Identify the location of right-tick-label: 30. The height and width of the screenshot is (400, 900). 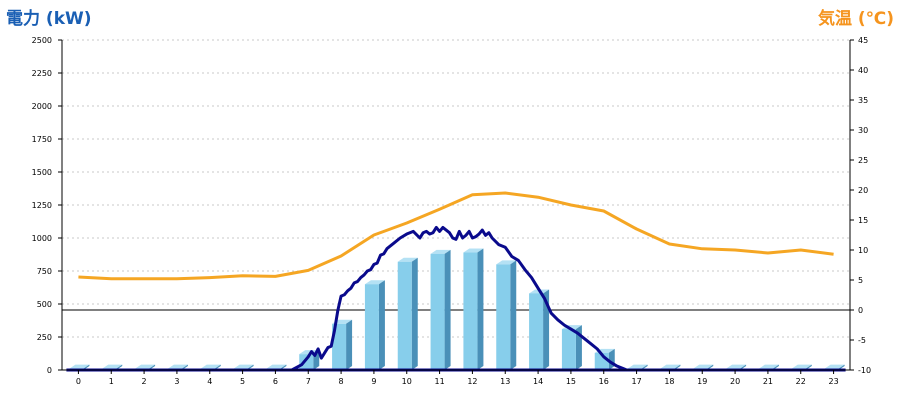
(863, 130).